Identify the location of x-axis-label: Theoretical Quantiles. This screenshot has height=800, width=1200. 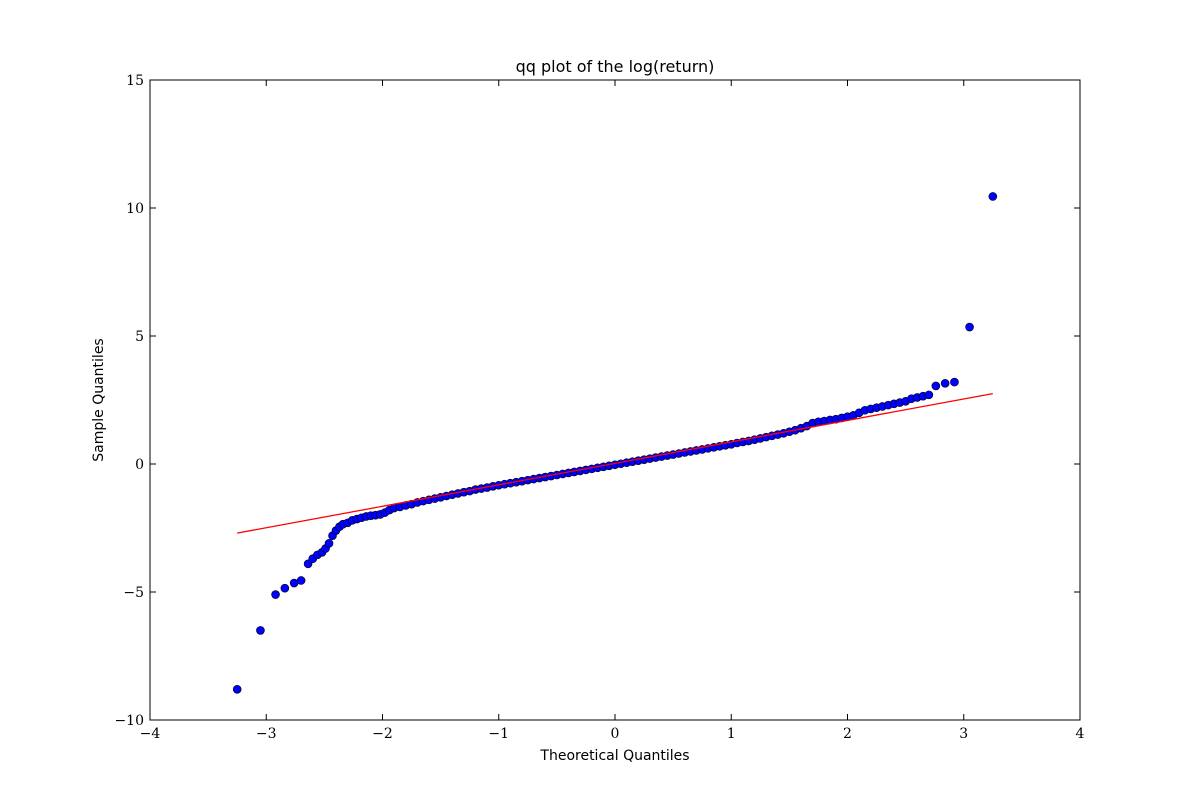
(614, 756).